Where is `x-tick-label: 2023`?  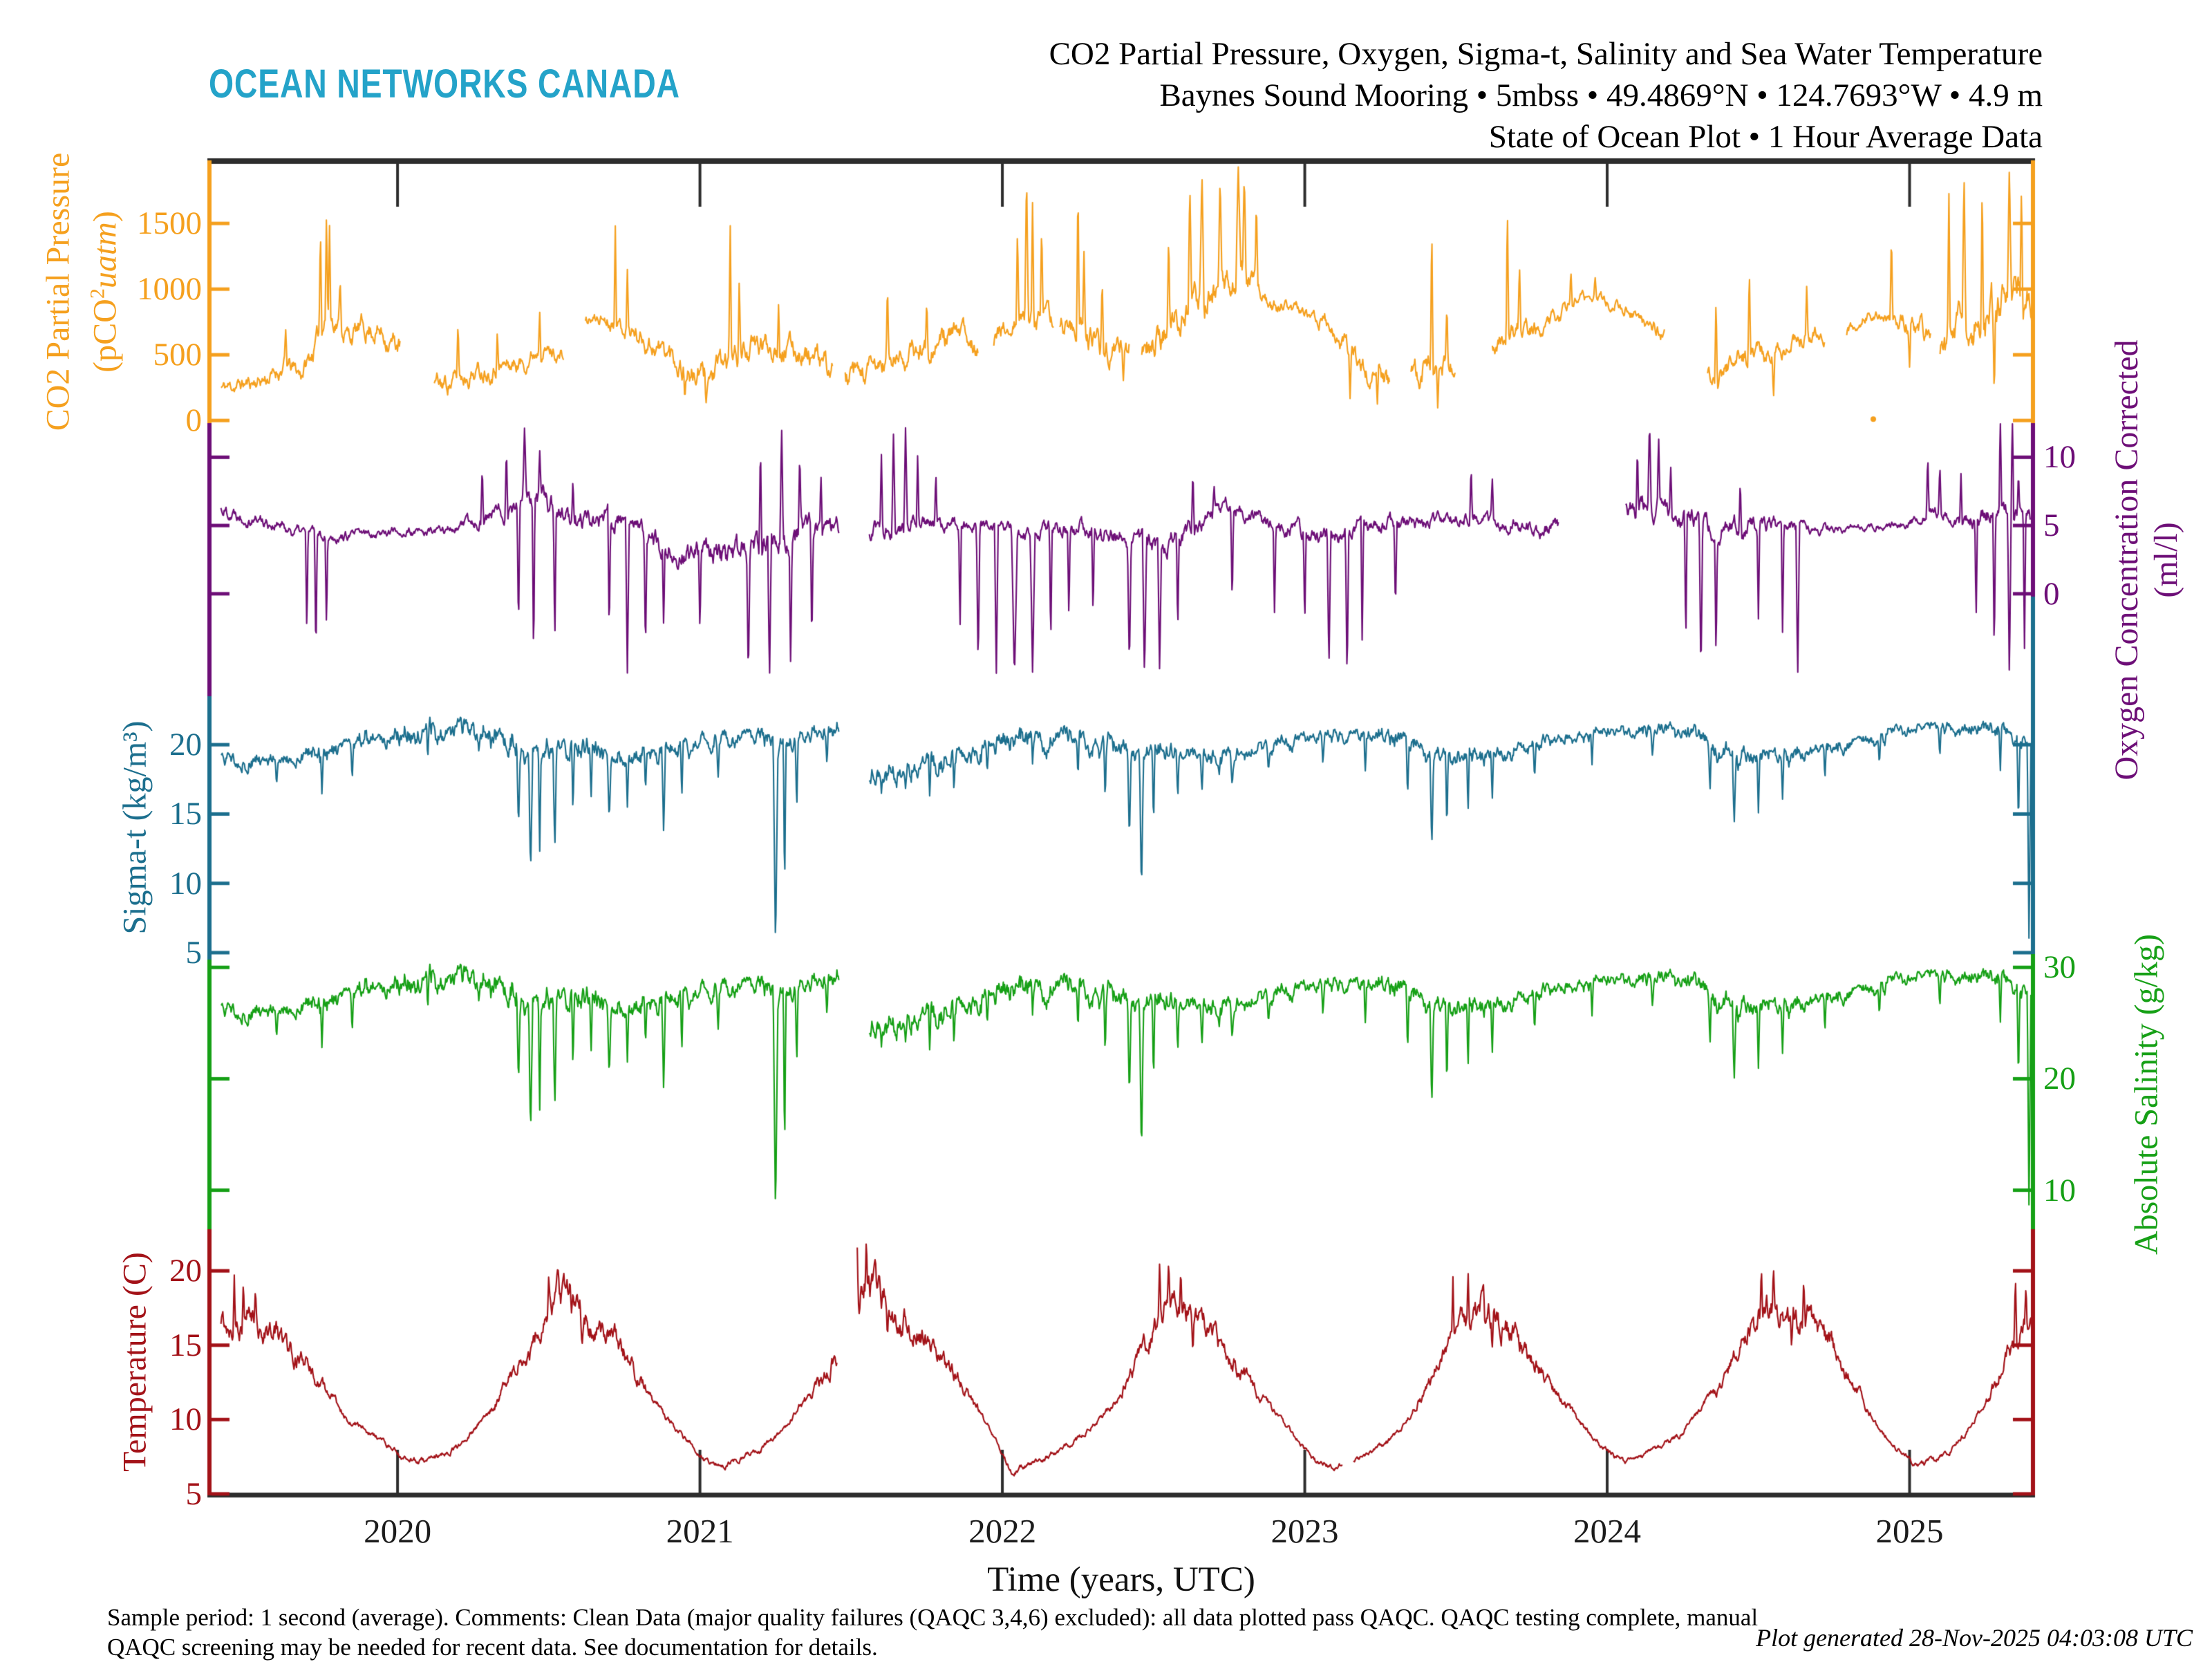 x-tick-label: 2023 is located at coordinates (1305, 1531).